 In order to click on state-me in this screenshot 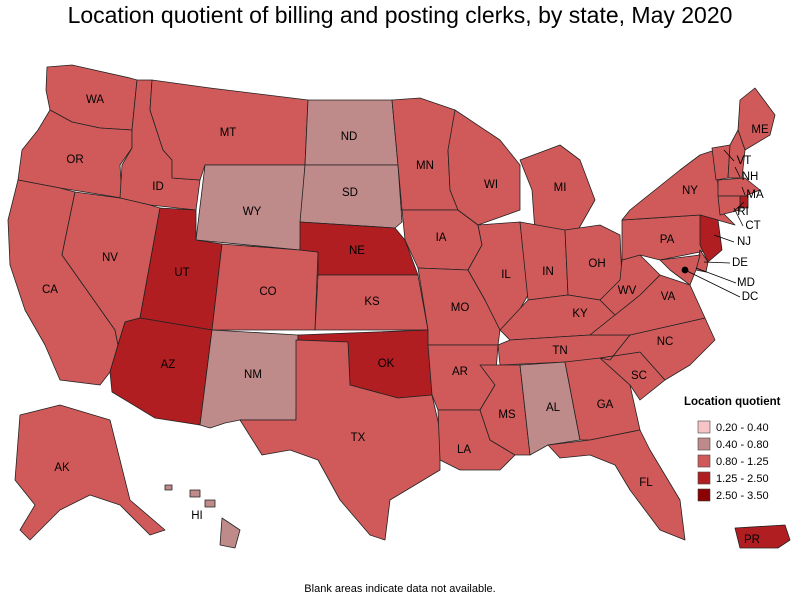, I will do `click(756, 119)`.